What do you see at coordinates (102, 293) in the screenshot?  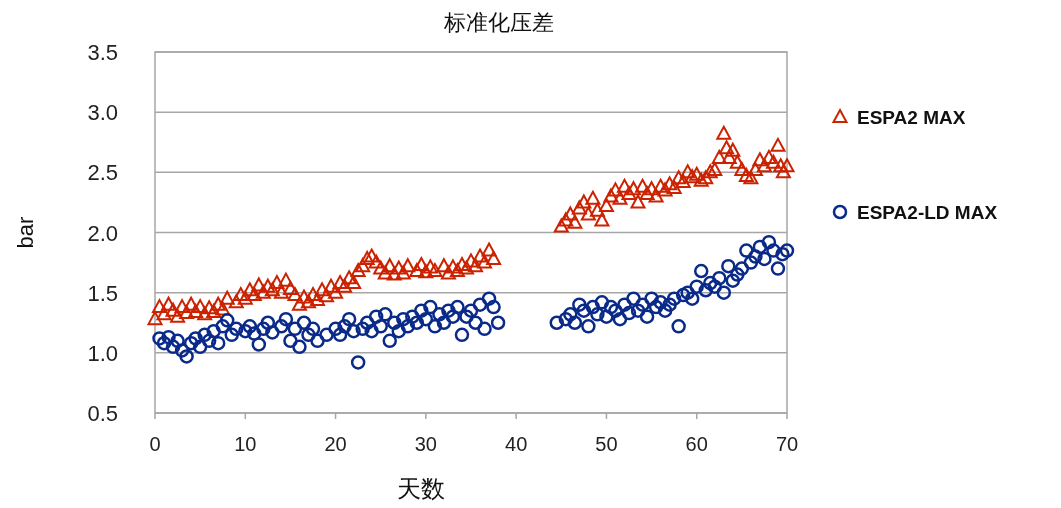 I see `y-tick-label: 1.5` at bounding box center [102, 293].